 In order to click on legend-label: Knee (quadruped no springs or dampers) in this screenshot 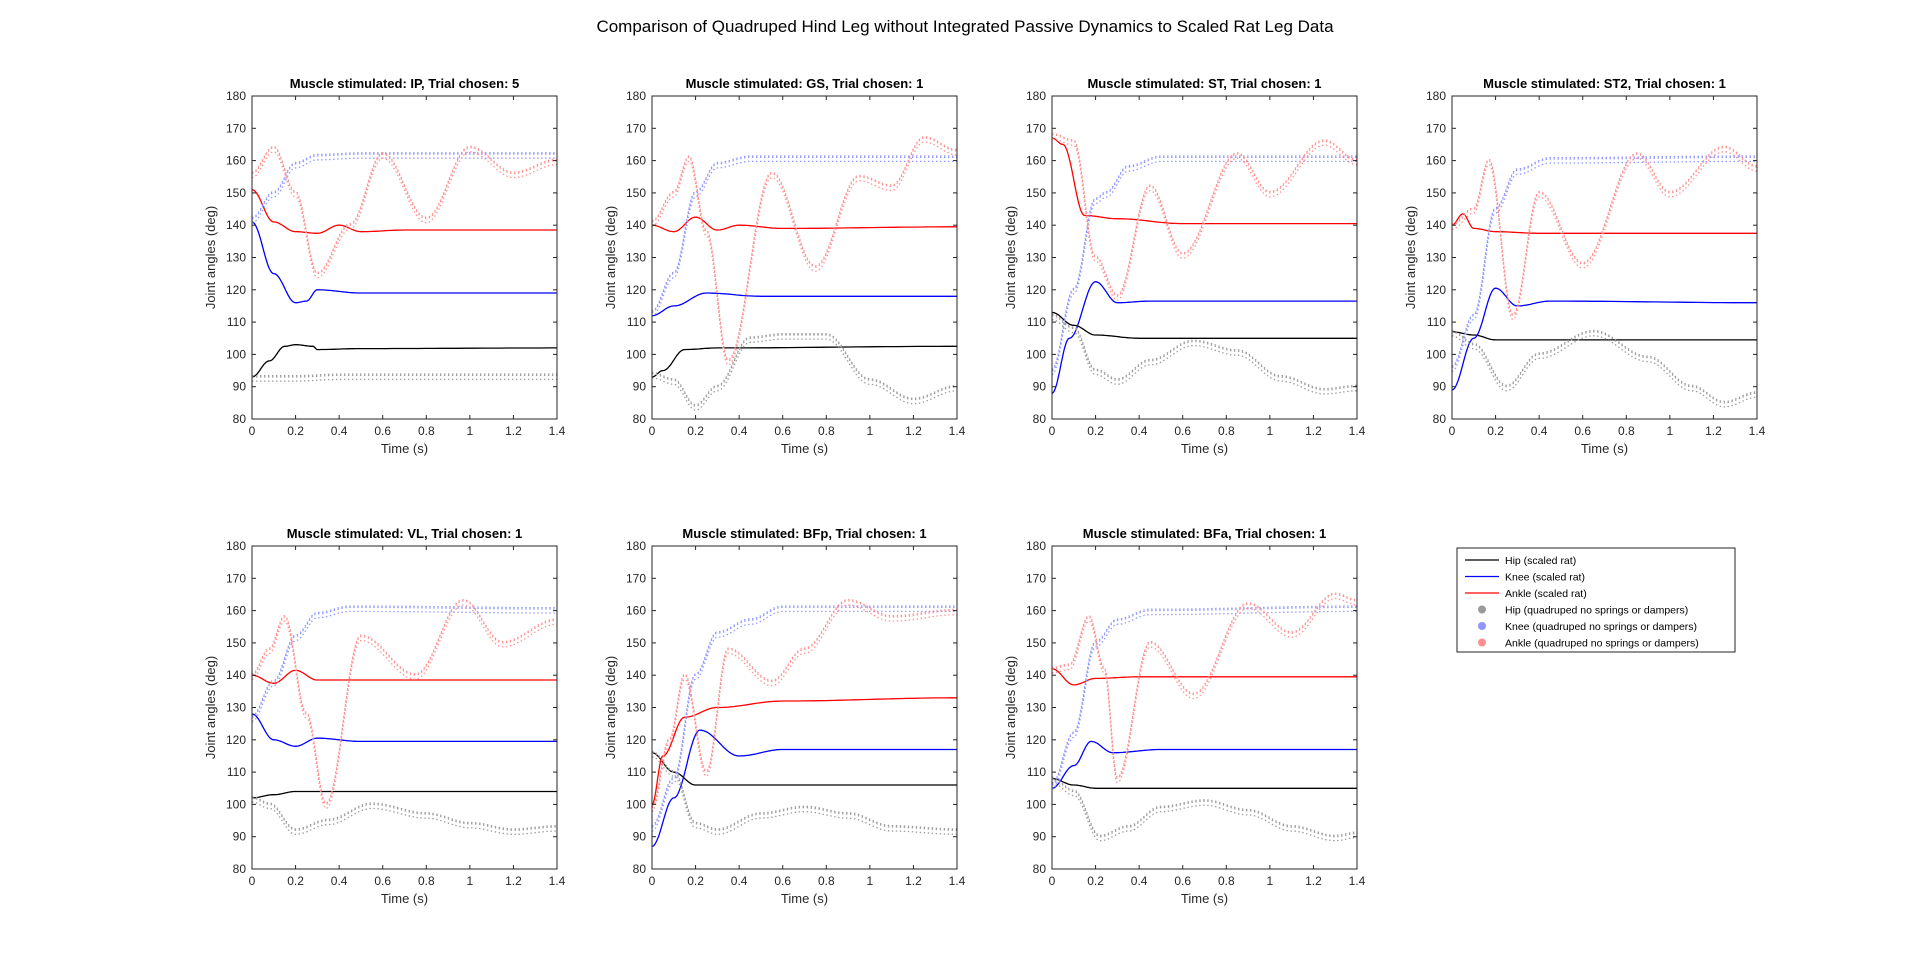, I will do `click(1601, 627)`.